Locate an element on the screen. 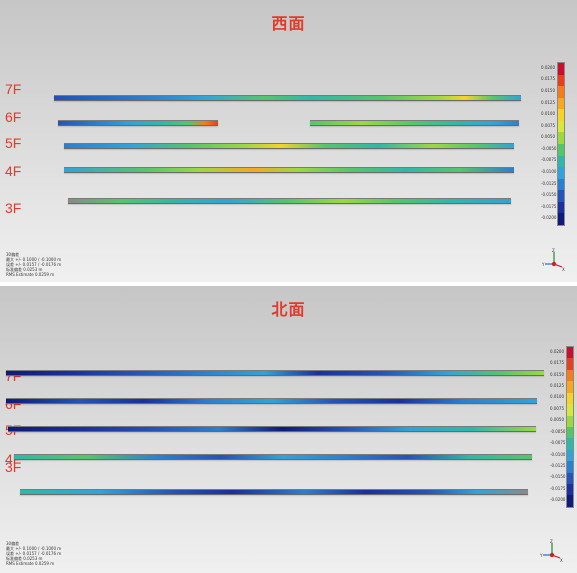 This screenshot has width=577, height=573. west-strip-4f is located at coordinates (289, 170).